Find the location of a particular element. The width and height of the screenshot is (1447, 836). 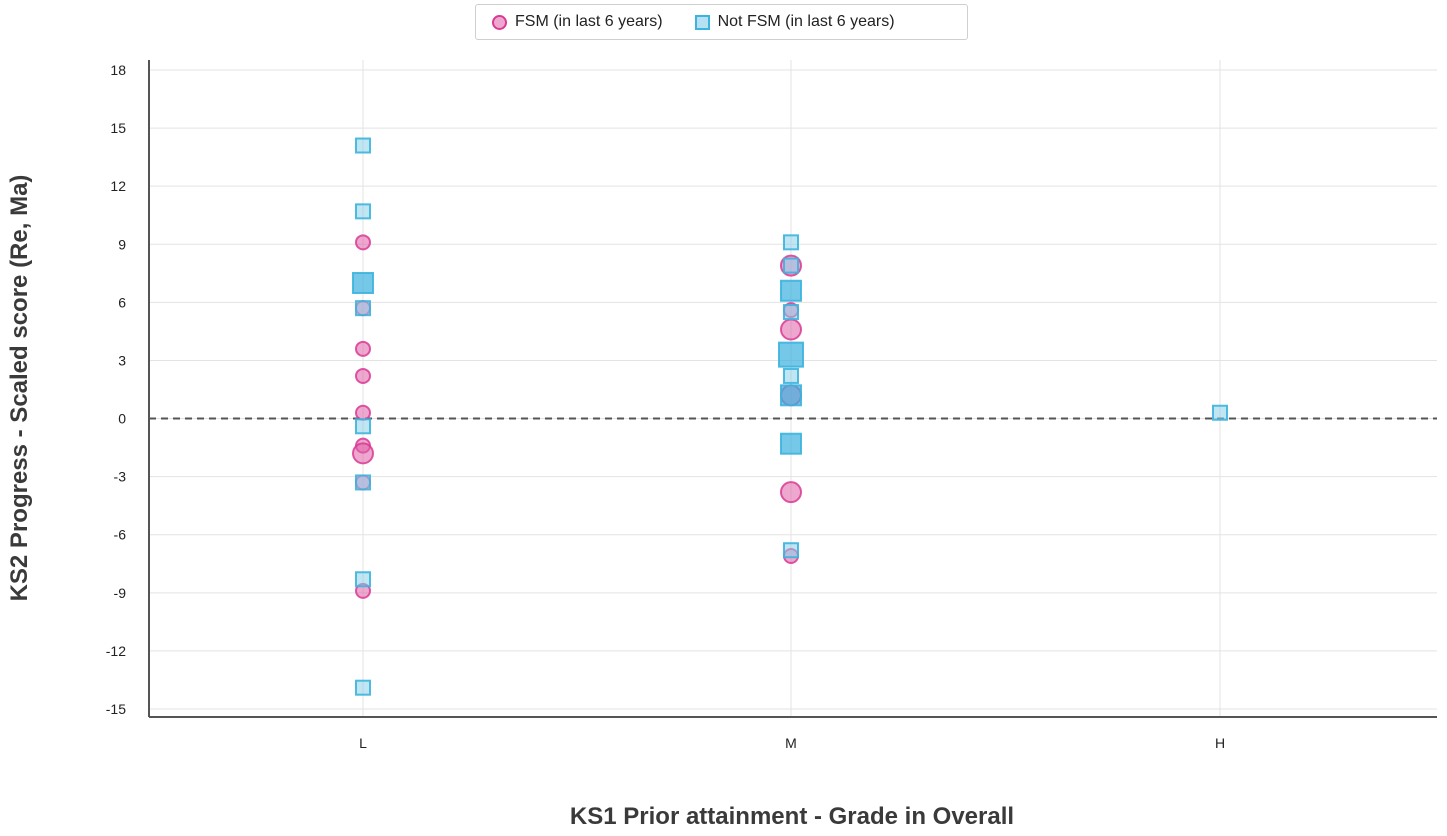

y-tick-label: -3 is located at coordinates (120, 477).